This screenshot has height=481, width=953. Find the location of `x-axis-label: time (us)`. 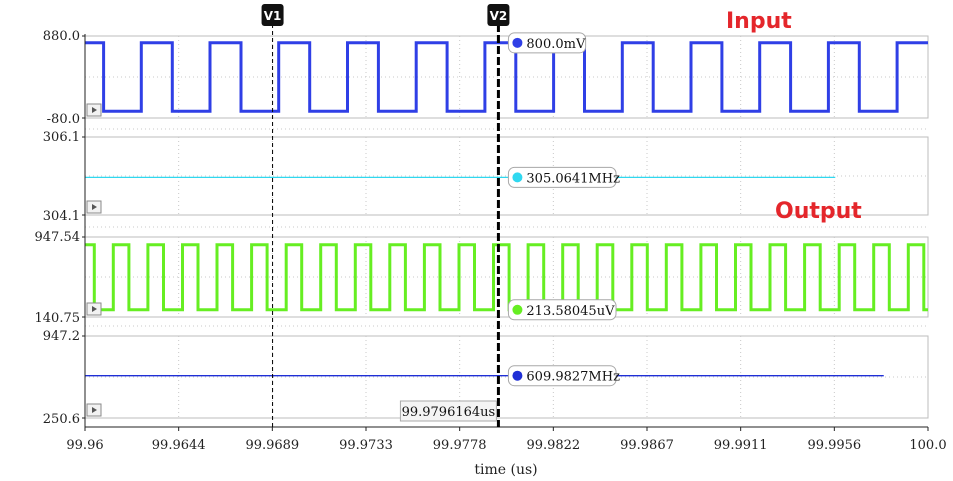

x-axis-label: time (us) is located at coordinates (505, 470).